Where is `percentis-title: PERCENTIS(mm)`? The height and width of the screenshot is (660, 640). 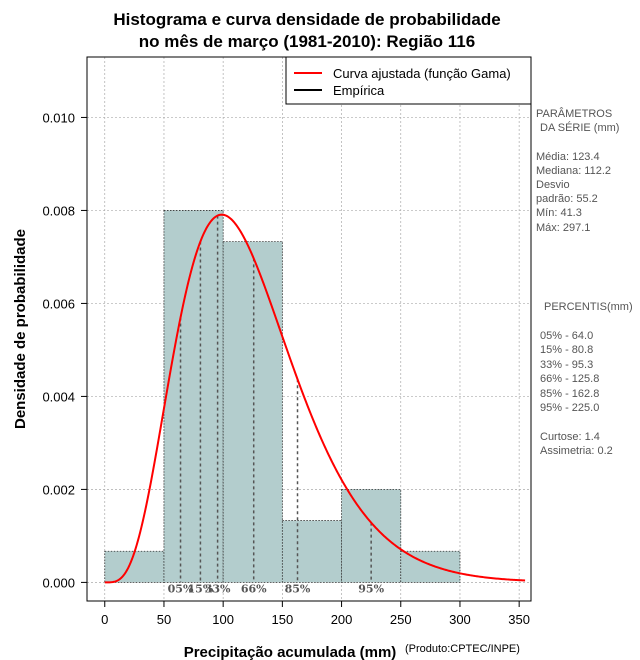 percentis-title: PERCENTIS(mm) is located at coordinates (588, 307).